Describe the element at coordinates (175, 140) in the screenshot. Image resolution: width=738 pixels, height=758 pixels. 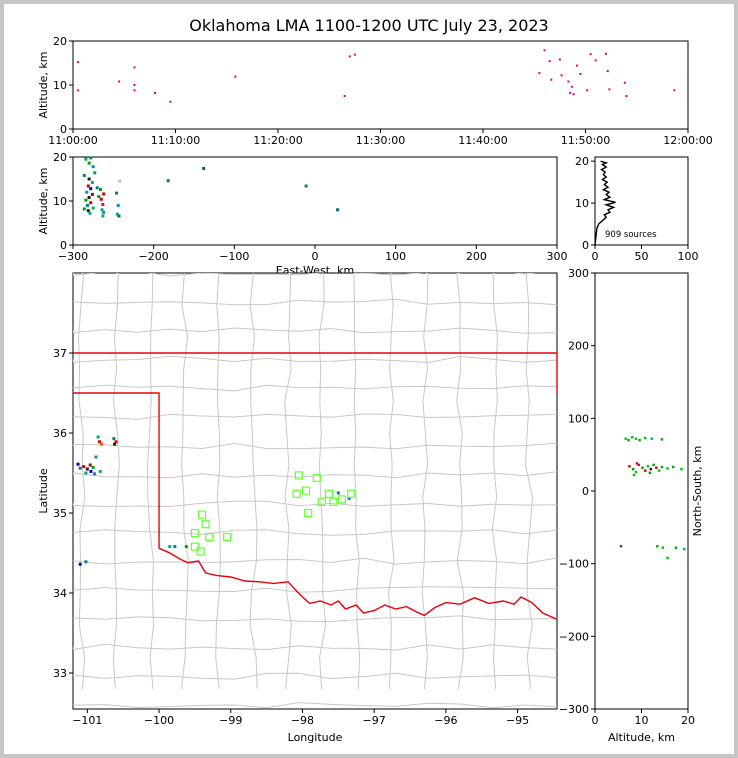
I see `time-altitude-xtick-label: 11:10:00` at that location.